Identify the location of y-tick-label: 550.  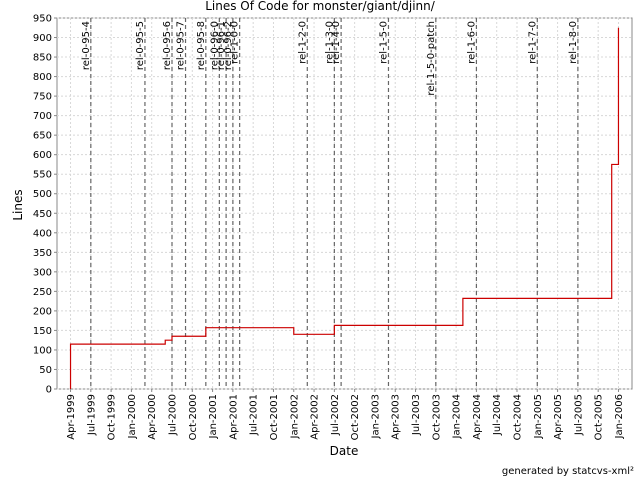
(42, 175).